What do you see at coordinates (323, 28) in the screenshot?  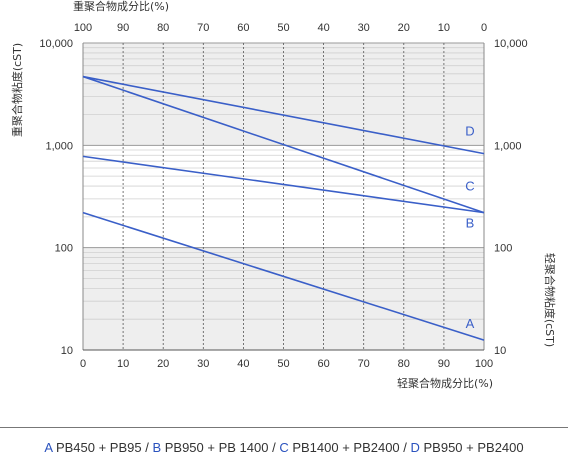 I see `top-tick-label: 40` at bounding box center [323, 28].